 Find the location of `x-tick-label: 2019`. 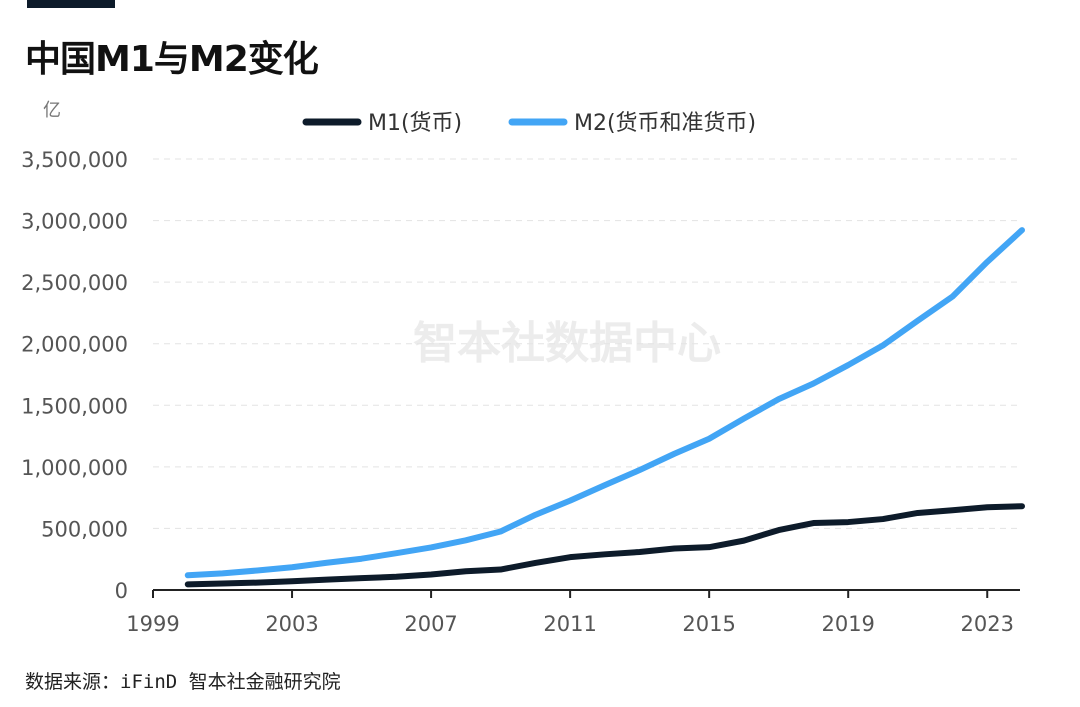

x-tick-label: 2019 is located at coordinates (847, 624).